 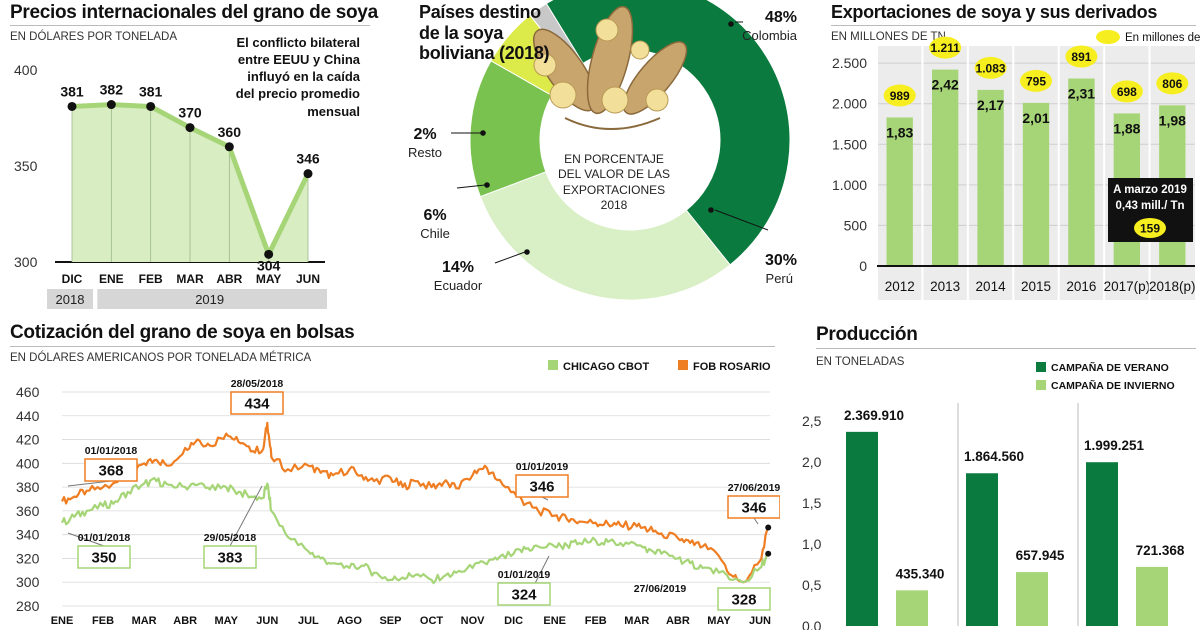 What do you see at coordinates (524, 595) in the screenshot?
I see `cotizacion-callout-value: 324` at bounding box center [524, 595].